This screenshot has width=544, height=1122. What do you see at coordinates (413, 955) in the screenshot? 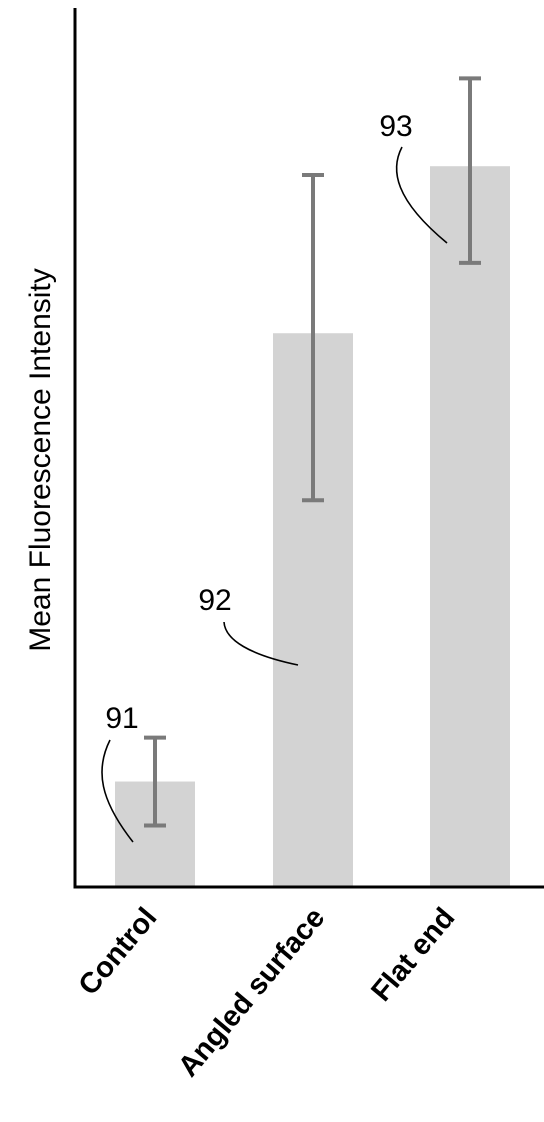
I see `category-label-flat-end: Flat end` at bounding box center [413, 955].